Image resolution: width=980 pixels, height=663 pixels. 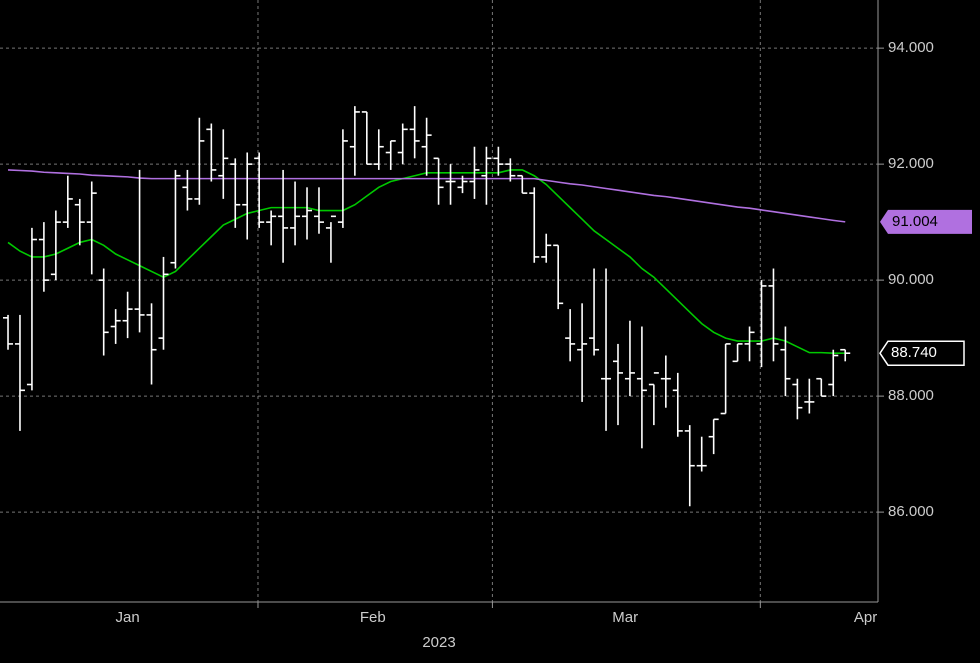 I want to click on y-tick-label: 88.000, so click(x=911, y=395).